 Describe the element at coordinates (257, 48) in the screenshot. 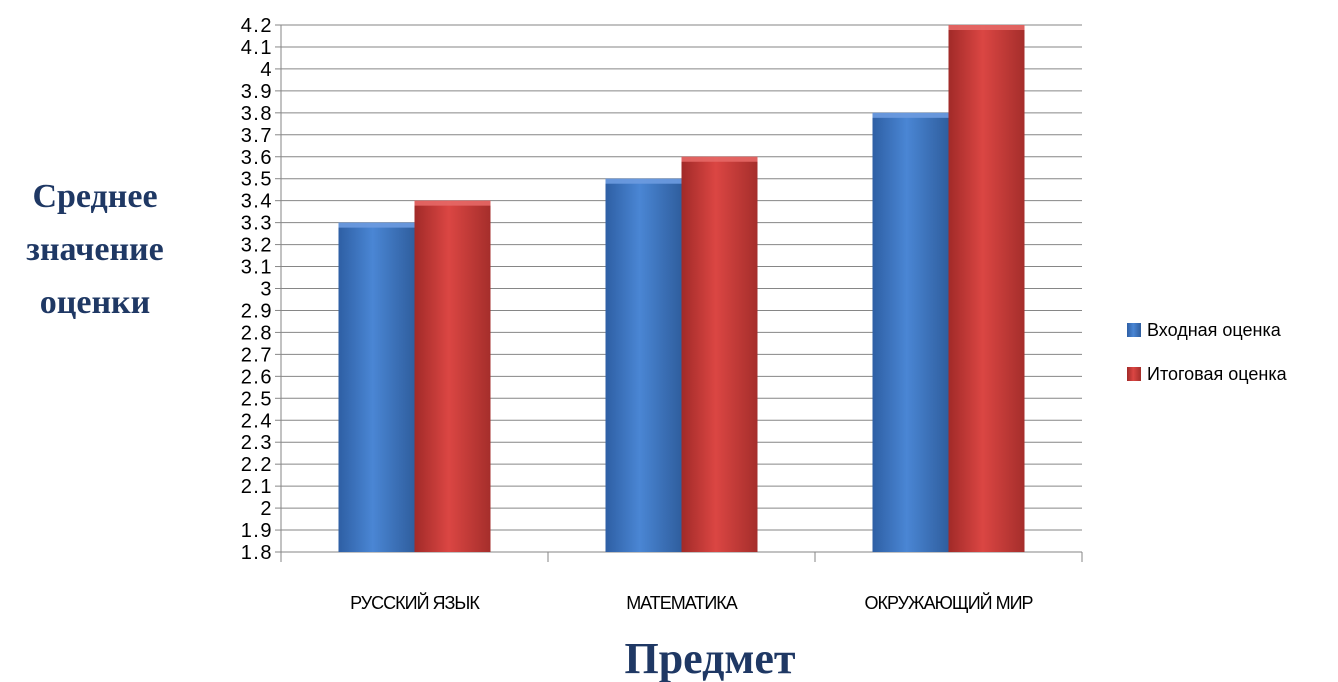

I see `y-tick-label: 4.1` at that location.